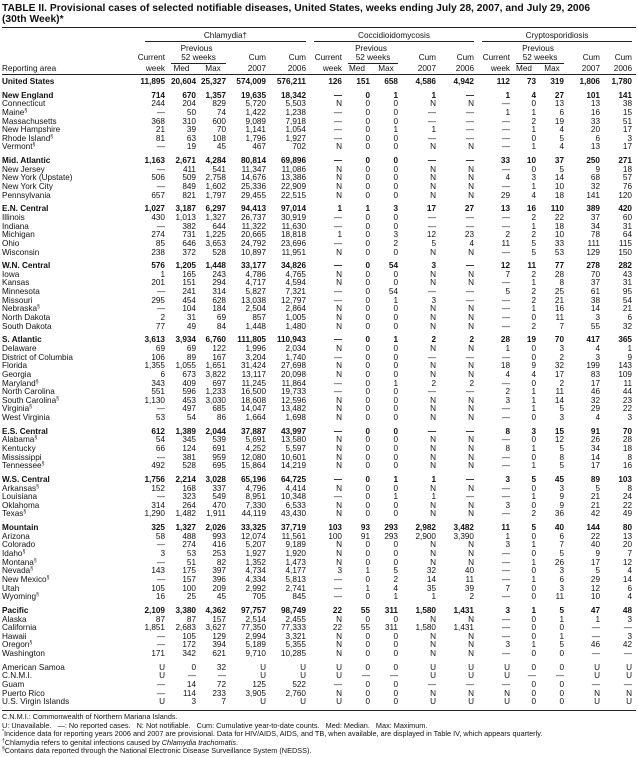 This screenshot has width=638, height=757. I want to click on footnote-marker: §, so click(26, 110).